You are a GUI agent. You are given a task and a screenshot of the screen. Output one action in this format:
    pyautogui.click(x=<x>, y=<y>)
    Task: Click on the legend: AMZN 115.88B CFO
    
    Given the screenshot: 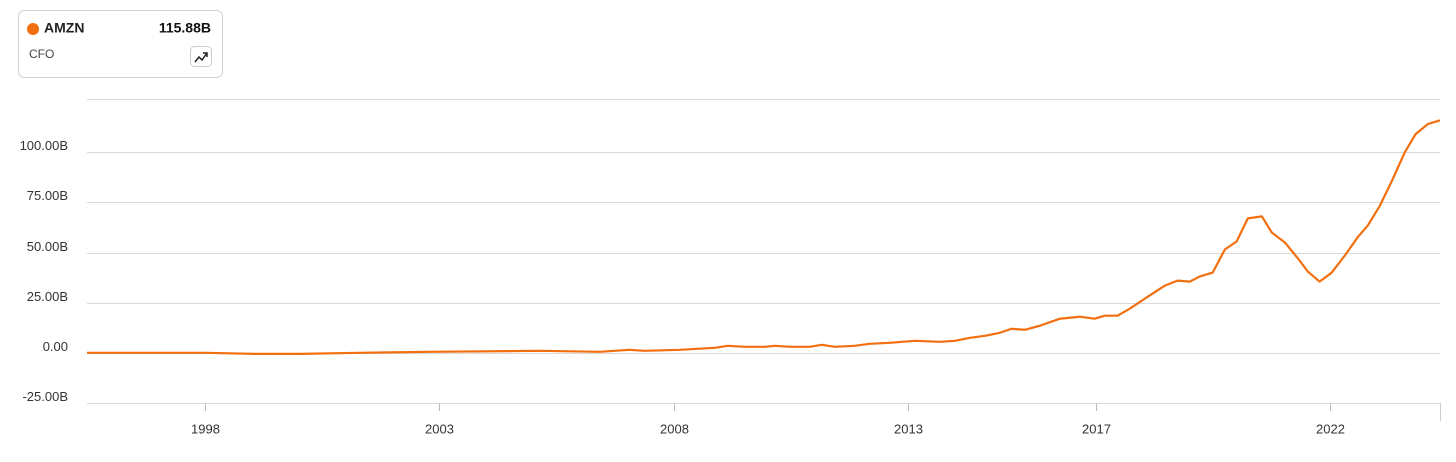 What is the action you would take?
    pyautogui.click(x=120, y=44)
    